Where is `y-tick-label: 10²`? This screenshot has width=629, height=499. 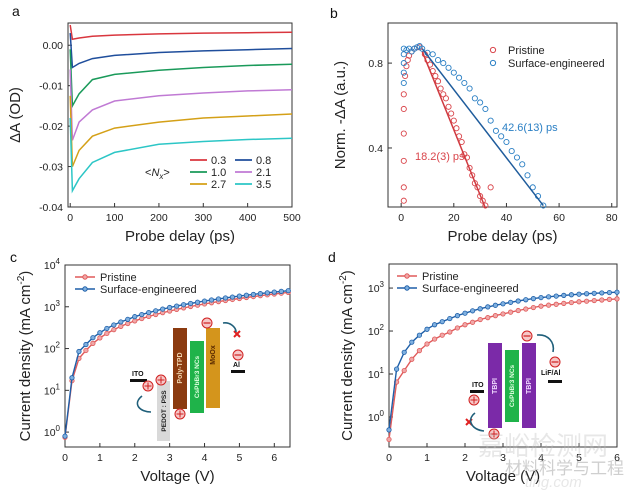 y-tick-label: 10² is located at coordinates (52, 348).